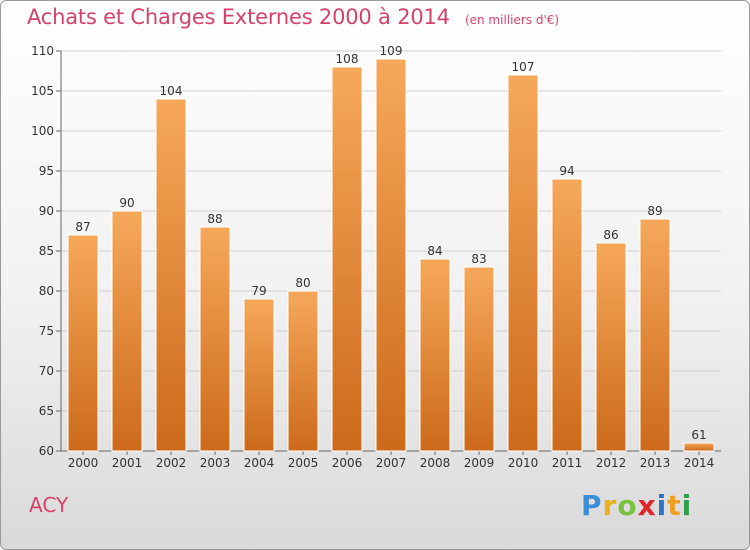 This screenshot has height=550, width=750. Describe the element at coordinates (654, 211) in the screenshot. I see `data-label-2013: 89` at that location.